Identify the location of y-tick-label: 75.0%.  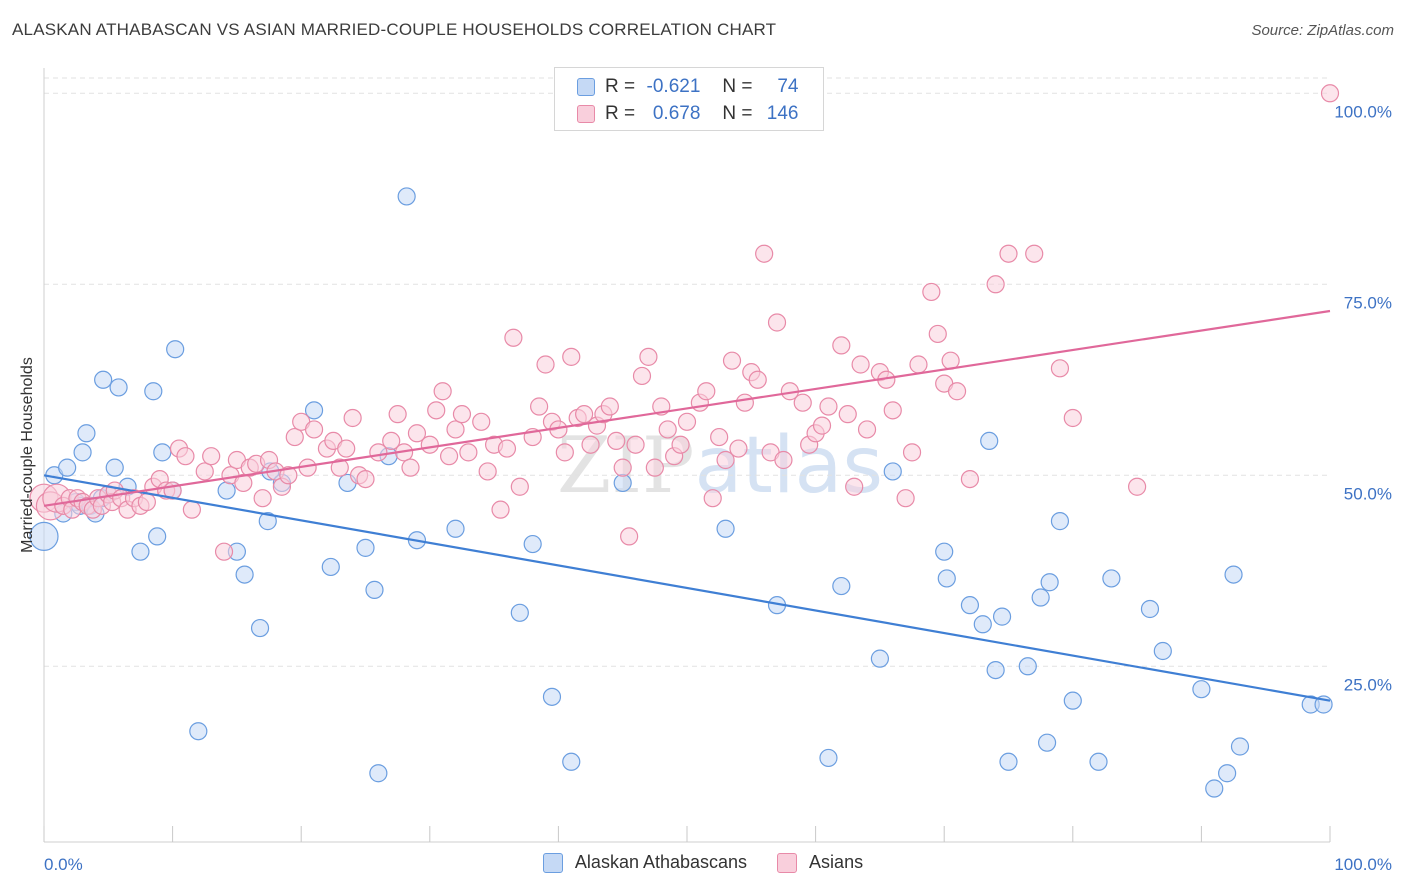
(1368, 302).